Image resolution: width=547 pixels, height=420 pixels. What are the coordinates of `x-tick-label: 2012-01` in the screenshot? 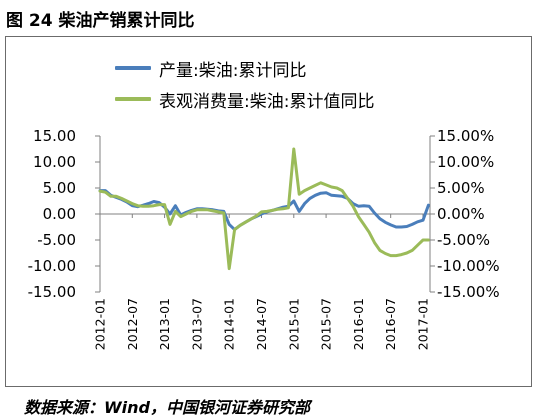 It's located at (100, 324).